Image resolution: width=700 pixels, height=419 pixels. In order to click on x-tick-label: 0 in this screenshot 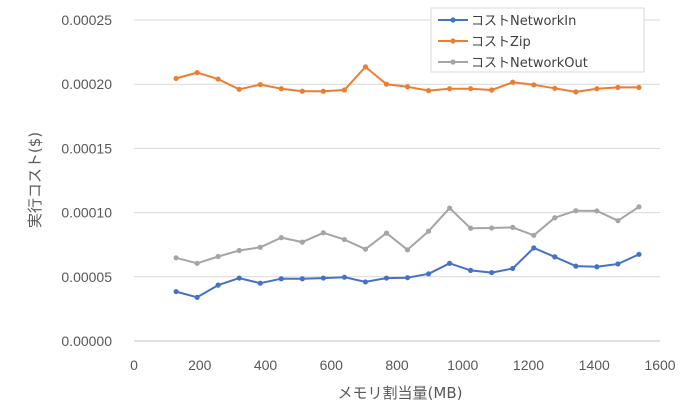, I will do `click(134, 365)`.